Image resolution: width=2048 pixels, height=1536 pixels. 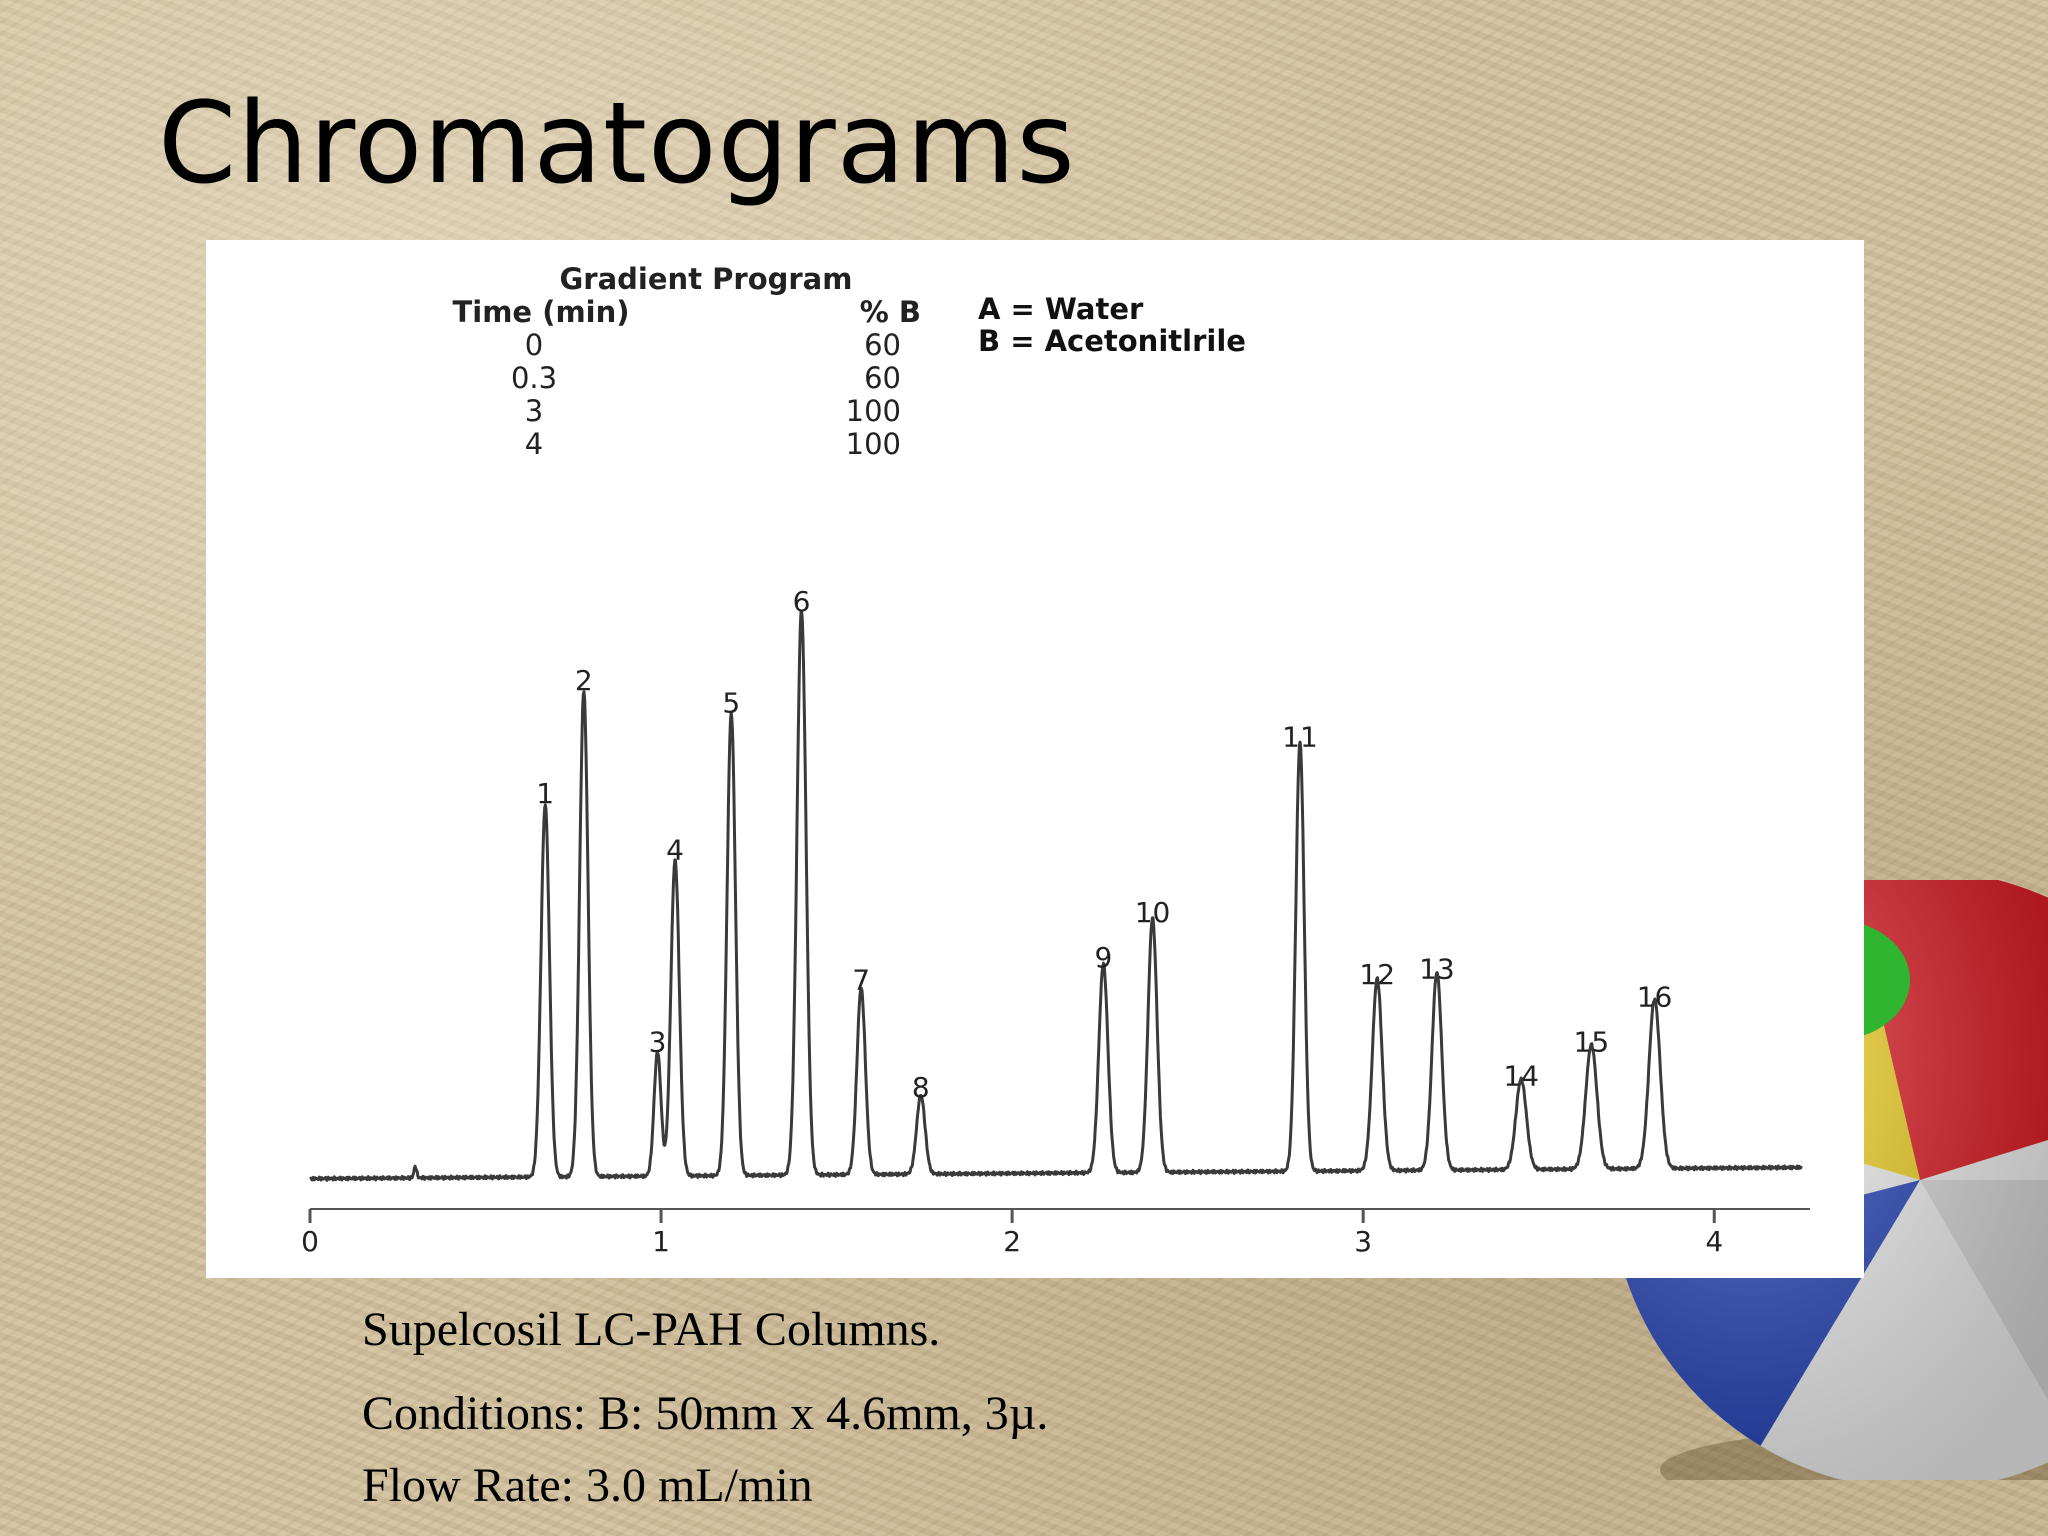 I want to click on peak-label: 3, so click(x=658, y=1042).